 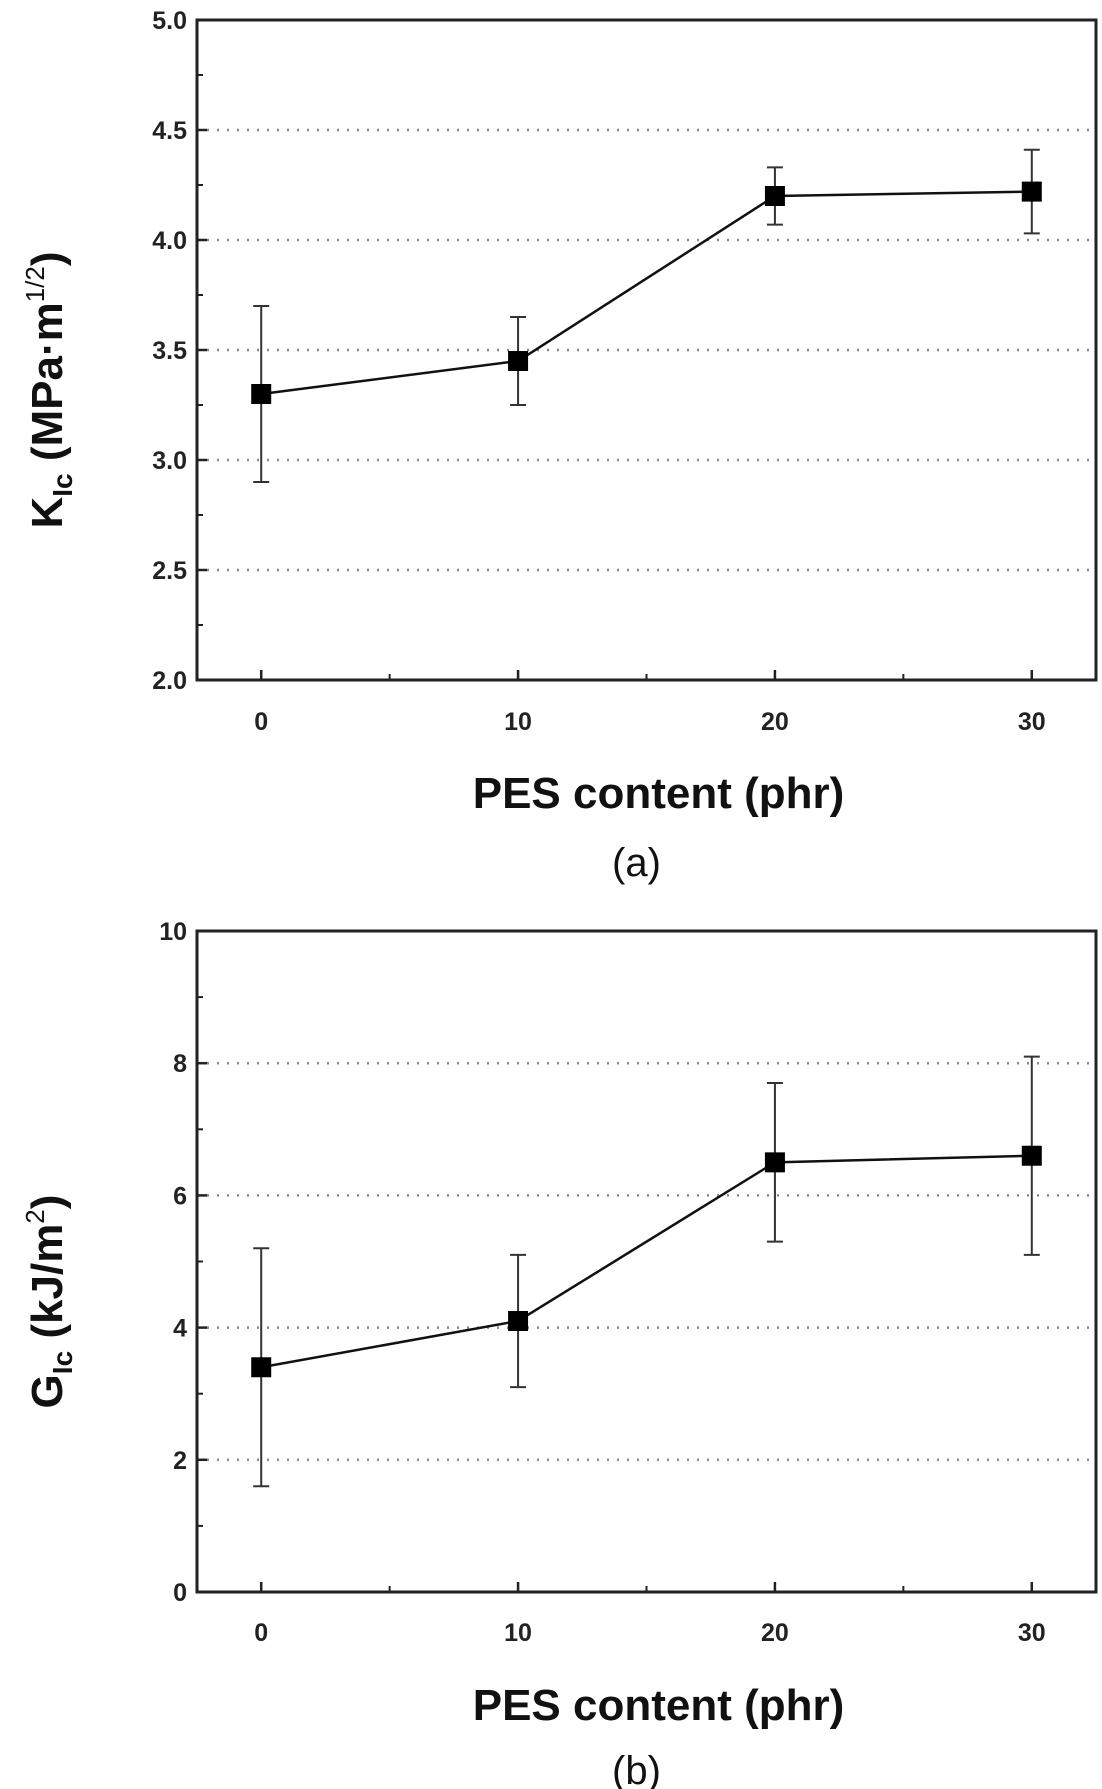 I want to click on y-tick-label: 2.5, so click(x=169, y=571).